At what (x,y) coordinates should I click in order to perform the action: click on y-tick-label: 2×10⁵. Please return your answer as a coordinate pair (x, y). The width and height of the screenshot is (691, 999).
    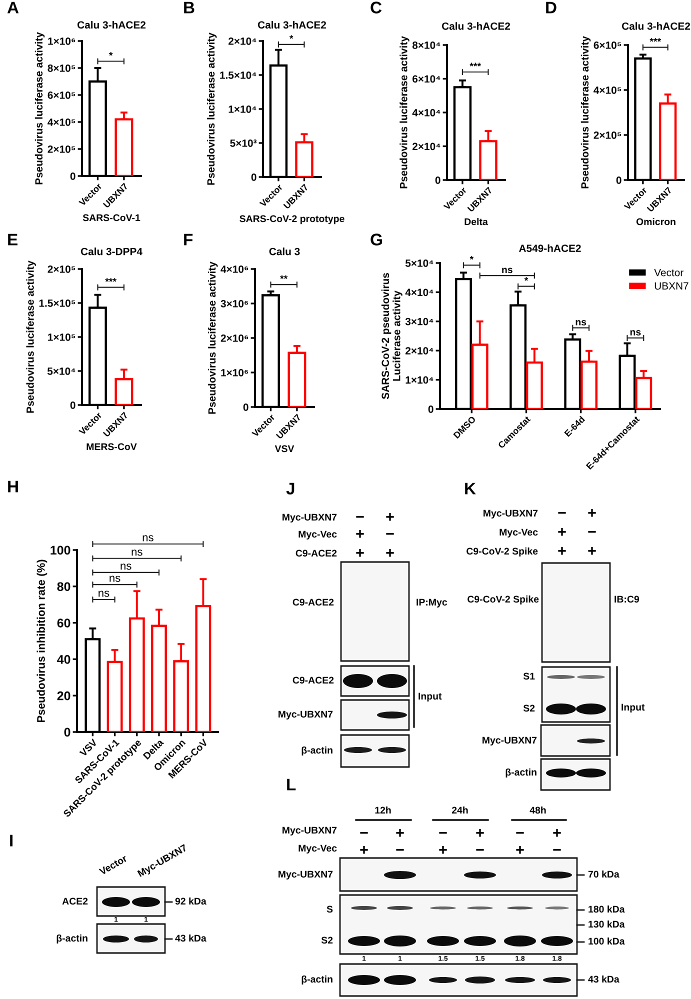
    Looking at the image, I should click on (62, 149).